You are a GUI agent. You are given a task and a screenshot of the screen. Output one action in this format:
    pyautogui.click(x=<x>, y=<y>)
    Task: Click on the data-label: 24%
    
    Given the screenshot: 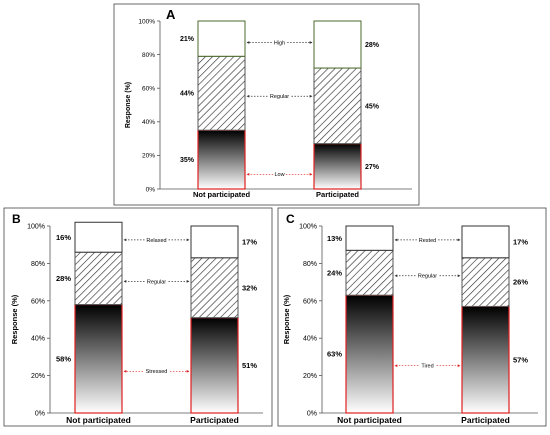 What is the action you would take?
    pyautogui.click(x=334, y=272)
    